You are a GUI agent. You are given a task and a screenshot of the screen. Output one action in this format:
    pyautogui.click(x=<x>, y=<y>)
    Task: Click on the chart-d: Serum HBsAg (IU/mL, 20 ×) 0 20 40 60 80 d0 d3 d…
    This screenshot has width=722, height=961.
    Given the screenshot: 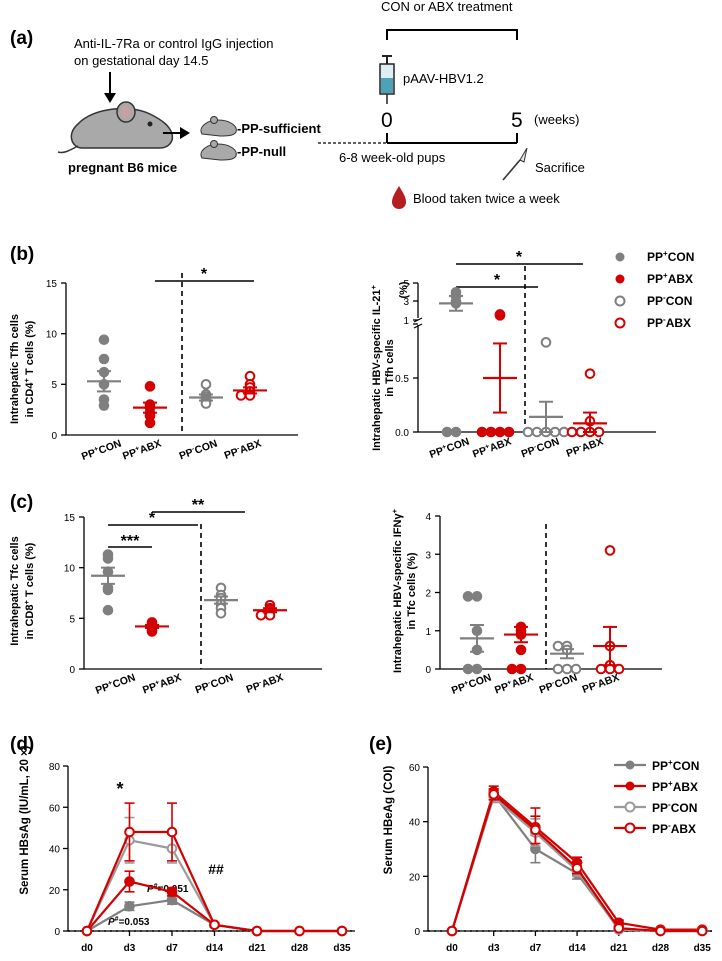 What is the action you would take?
    pyautogui.click(x=187, y=849)
    